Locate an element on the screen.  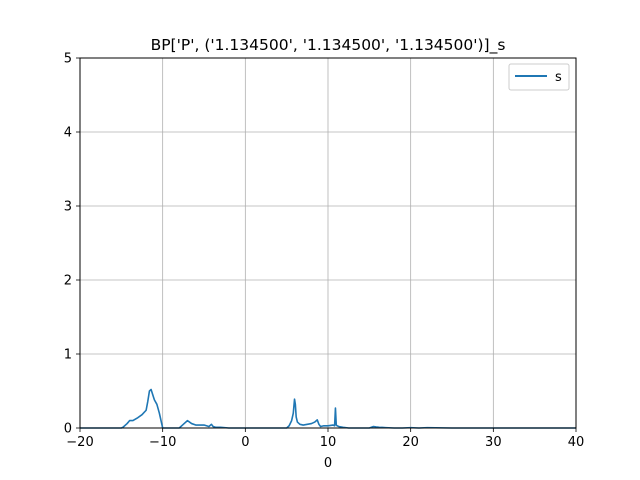
x-tick-label: 40 is located at coordinates (576, 442).